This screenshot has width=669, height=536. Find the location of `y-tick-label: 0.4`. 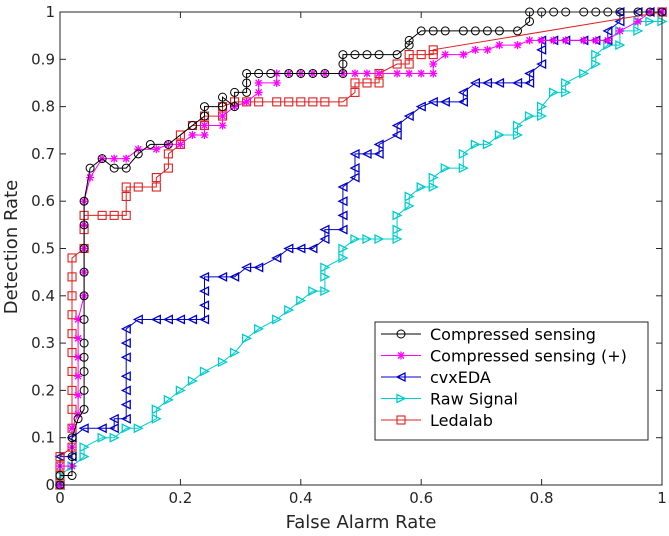

y-tick-label: 0.4 is located at coordinates (43, 296).